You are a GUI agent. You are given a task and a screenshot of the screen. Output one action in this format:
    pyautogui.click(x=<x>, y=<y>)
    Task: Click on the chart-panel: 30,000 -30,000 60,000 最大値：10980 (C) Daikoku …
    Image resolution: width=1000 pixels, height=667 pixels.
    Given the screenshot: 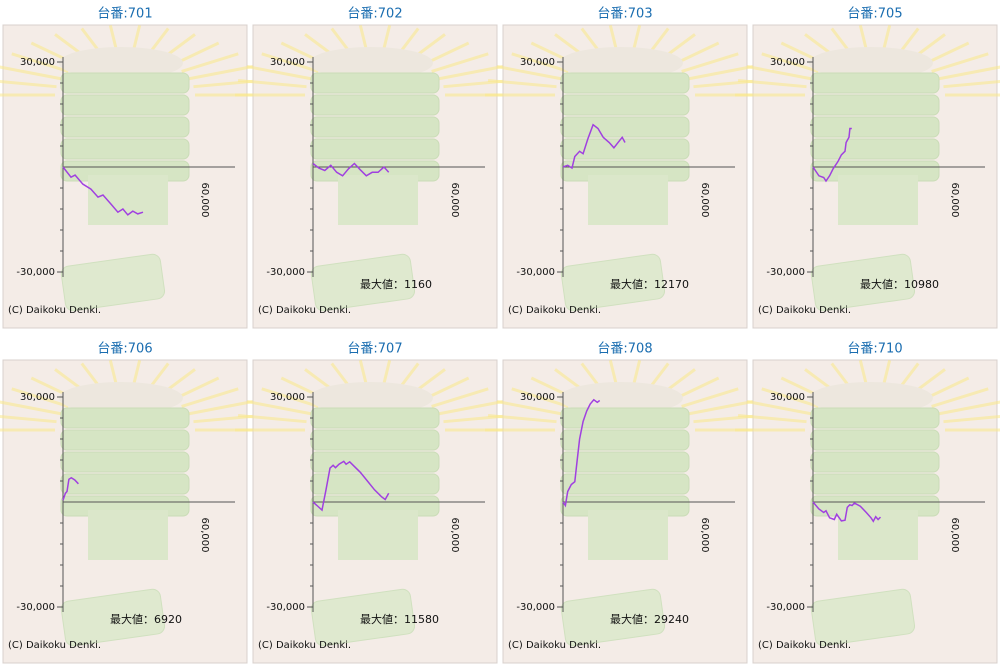 What is the action you would take?
    pyautogui.click(x=867, y=176)
    